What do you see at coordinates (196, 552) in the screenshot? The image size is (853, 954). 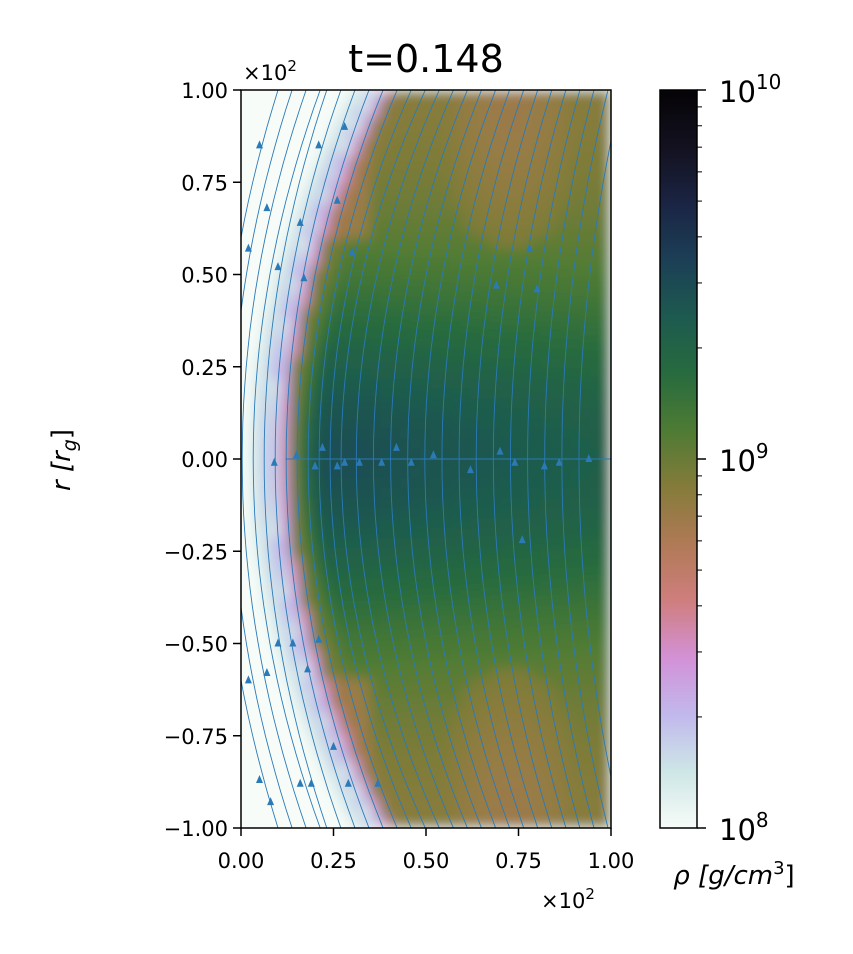 I see `y-tick-label: −0.25` at bounding box center [196, 552].